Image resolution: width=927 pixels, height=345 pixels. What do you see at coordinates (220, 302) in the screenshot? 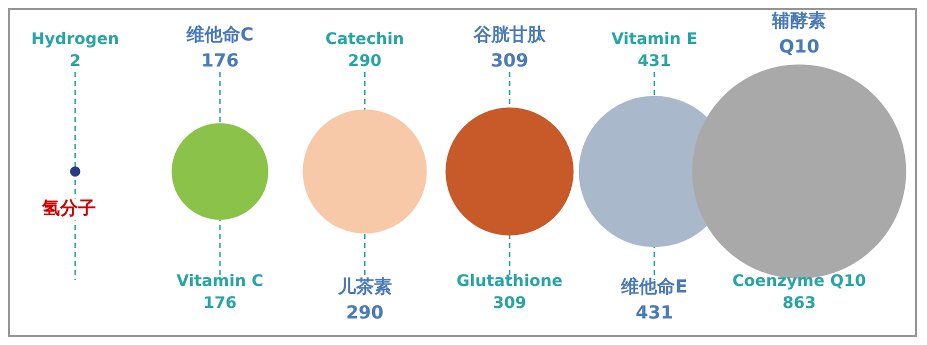
I see `data-label: 176` at bounding box center [220, 302].